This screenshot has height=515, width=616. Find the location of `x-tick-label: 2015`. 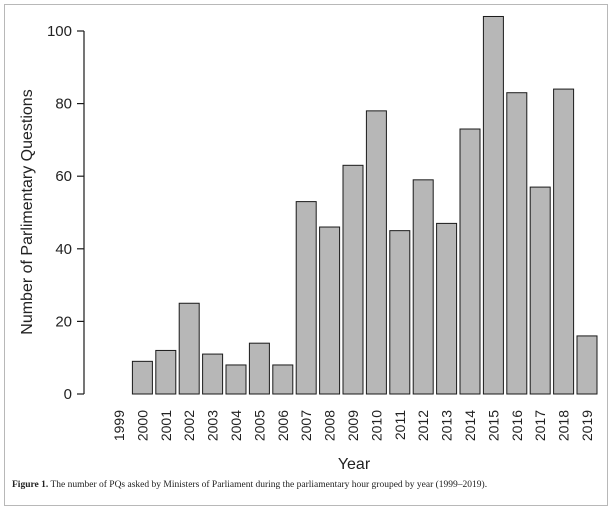

x-tick-label: 2015 is located at coordinates (493, 425).